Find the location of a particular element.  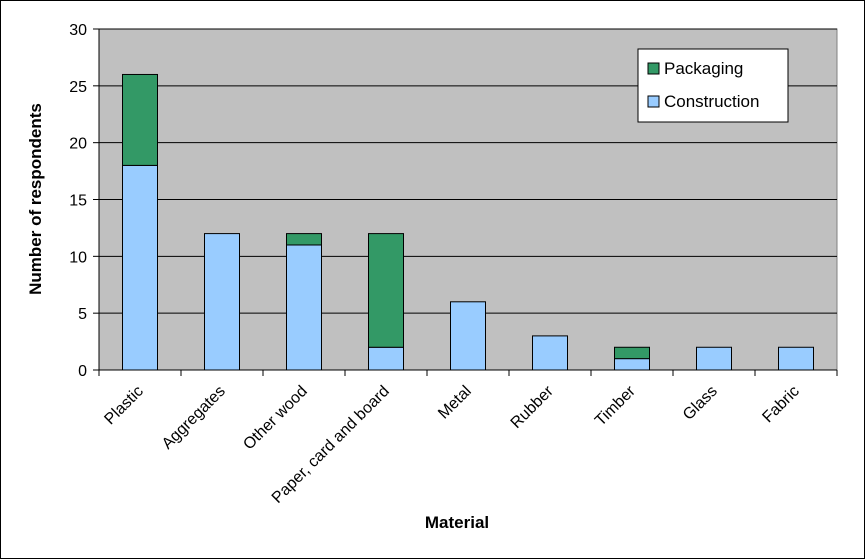

x-tick-label: Glass is located at coordinates (700, 403).